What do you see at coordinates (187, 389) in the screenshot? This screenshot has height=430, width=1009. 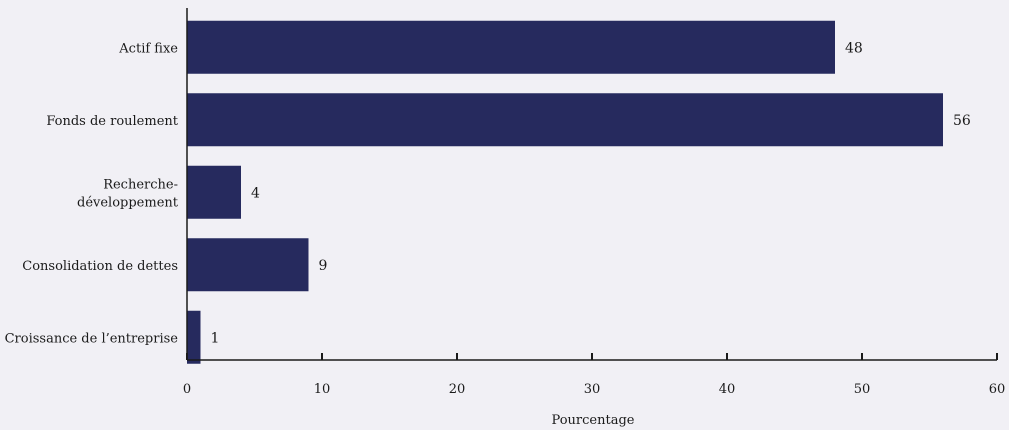 I see `x-tick-label-0: 0` at bounding box center [187, 389].